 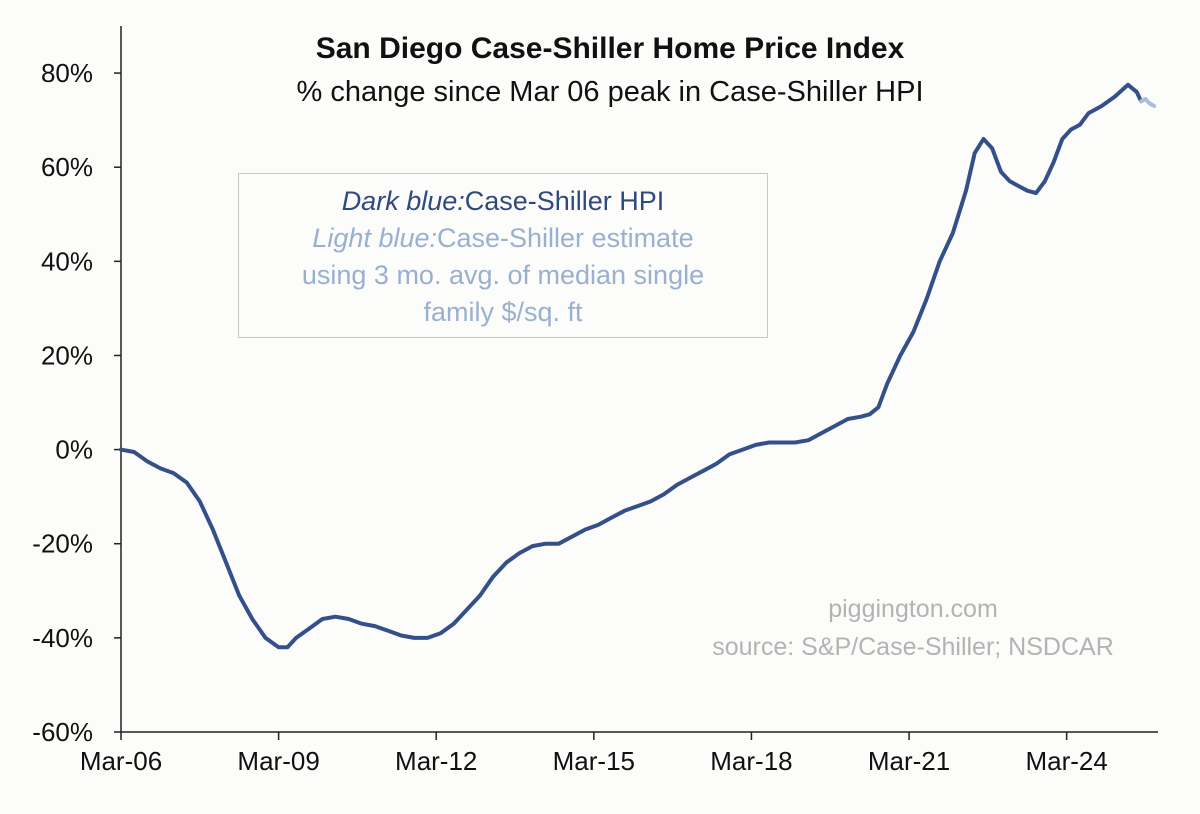 I want to click on legend-dark-label: Dark blue:, so click(x=403, y=201).